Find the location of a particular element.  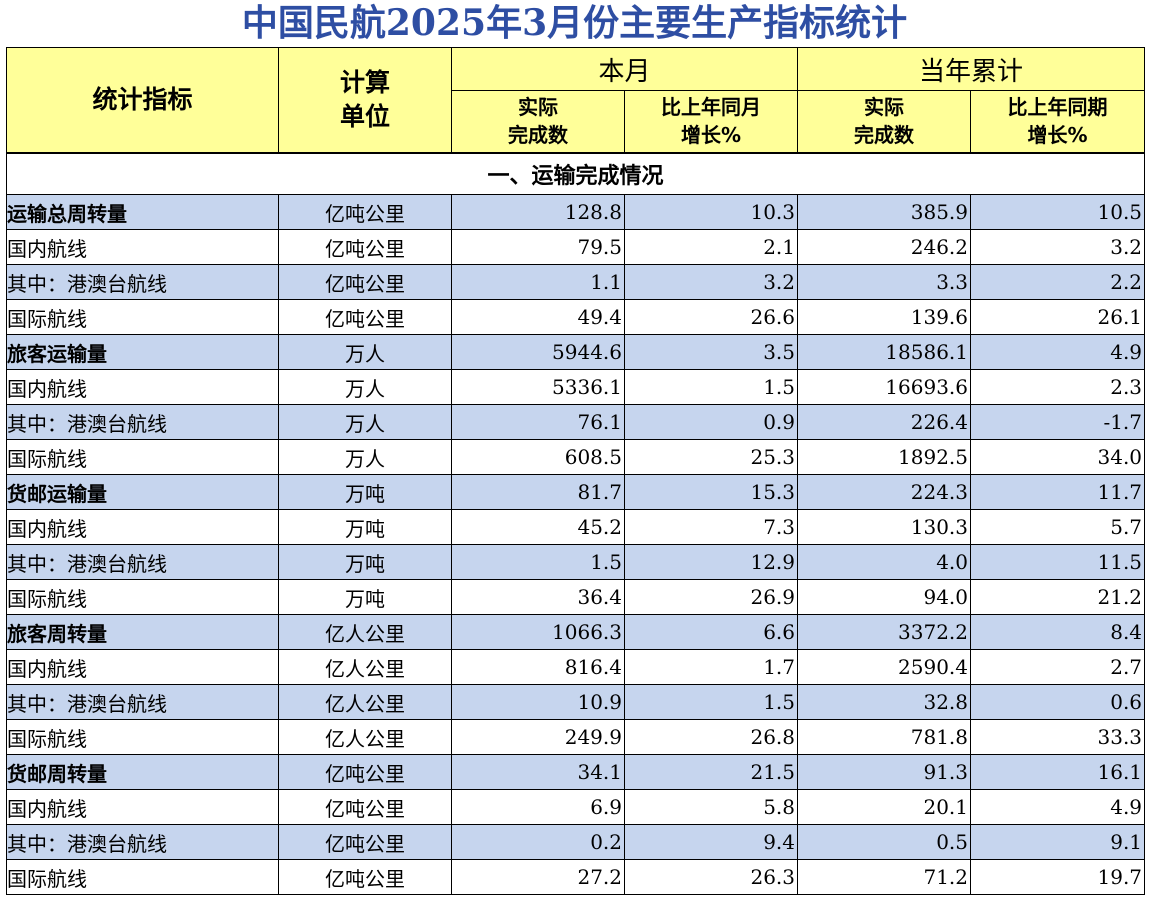

cell-month-actual: 34.1 is located at coordinates (538, 772).